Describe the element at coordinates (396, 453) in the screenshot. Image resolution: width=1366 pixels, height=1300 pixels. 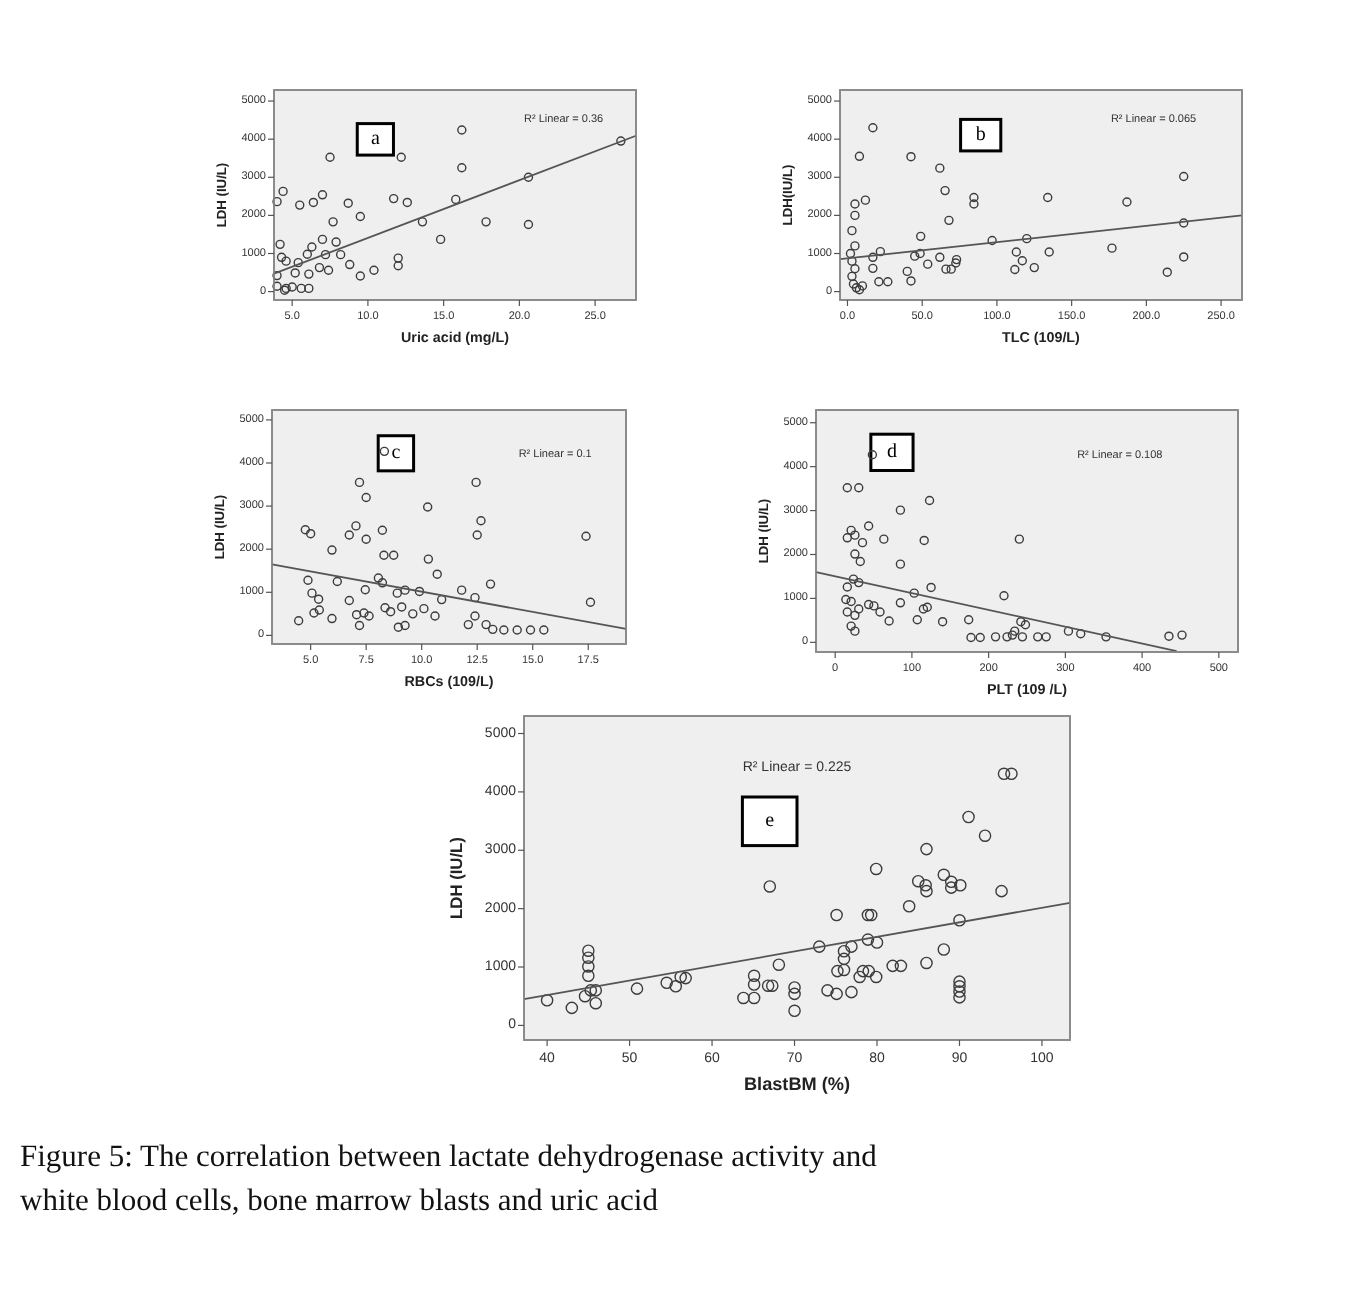
I see `text: c` at that location.